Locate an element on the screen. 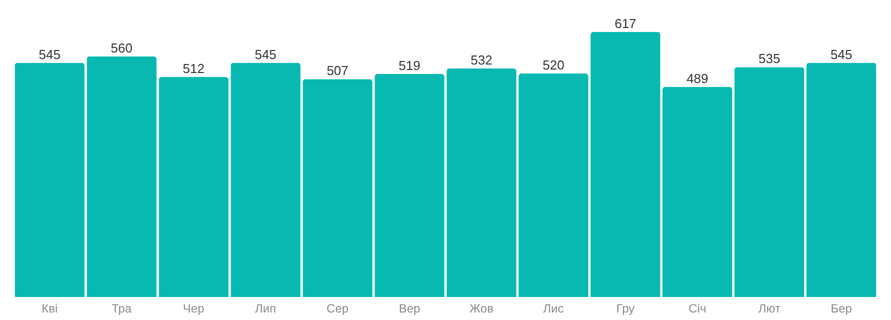  x-tick-label: Тра is located at coordinates (122, 309).